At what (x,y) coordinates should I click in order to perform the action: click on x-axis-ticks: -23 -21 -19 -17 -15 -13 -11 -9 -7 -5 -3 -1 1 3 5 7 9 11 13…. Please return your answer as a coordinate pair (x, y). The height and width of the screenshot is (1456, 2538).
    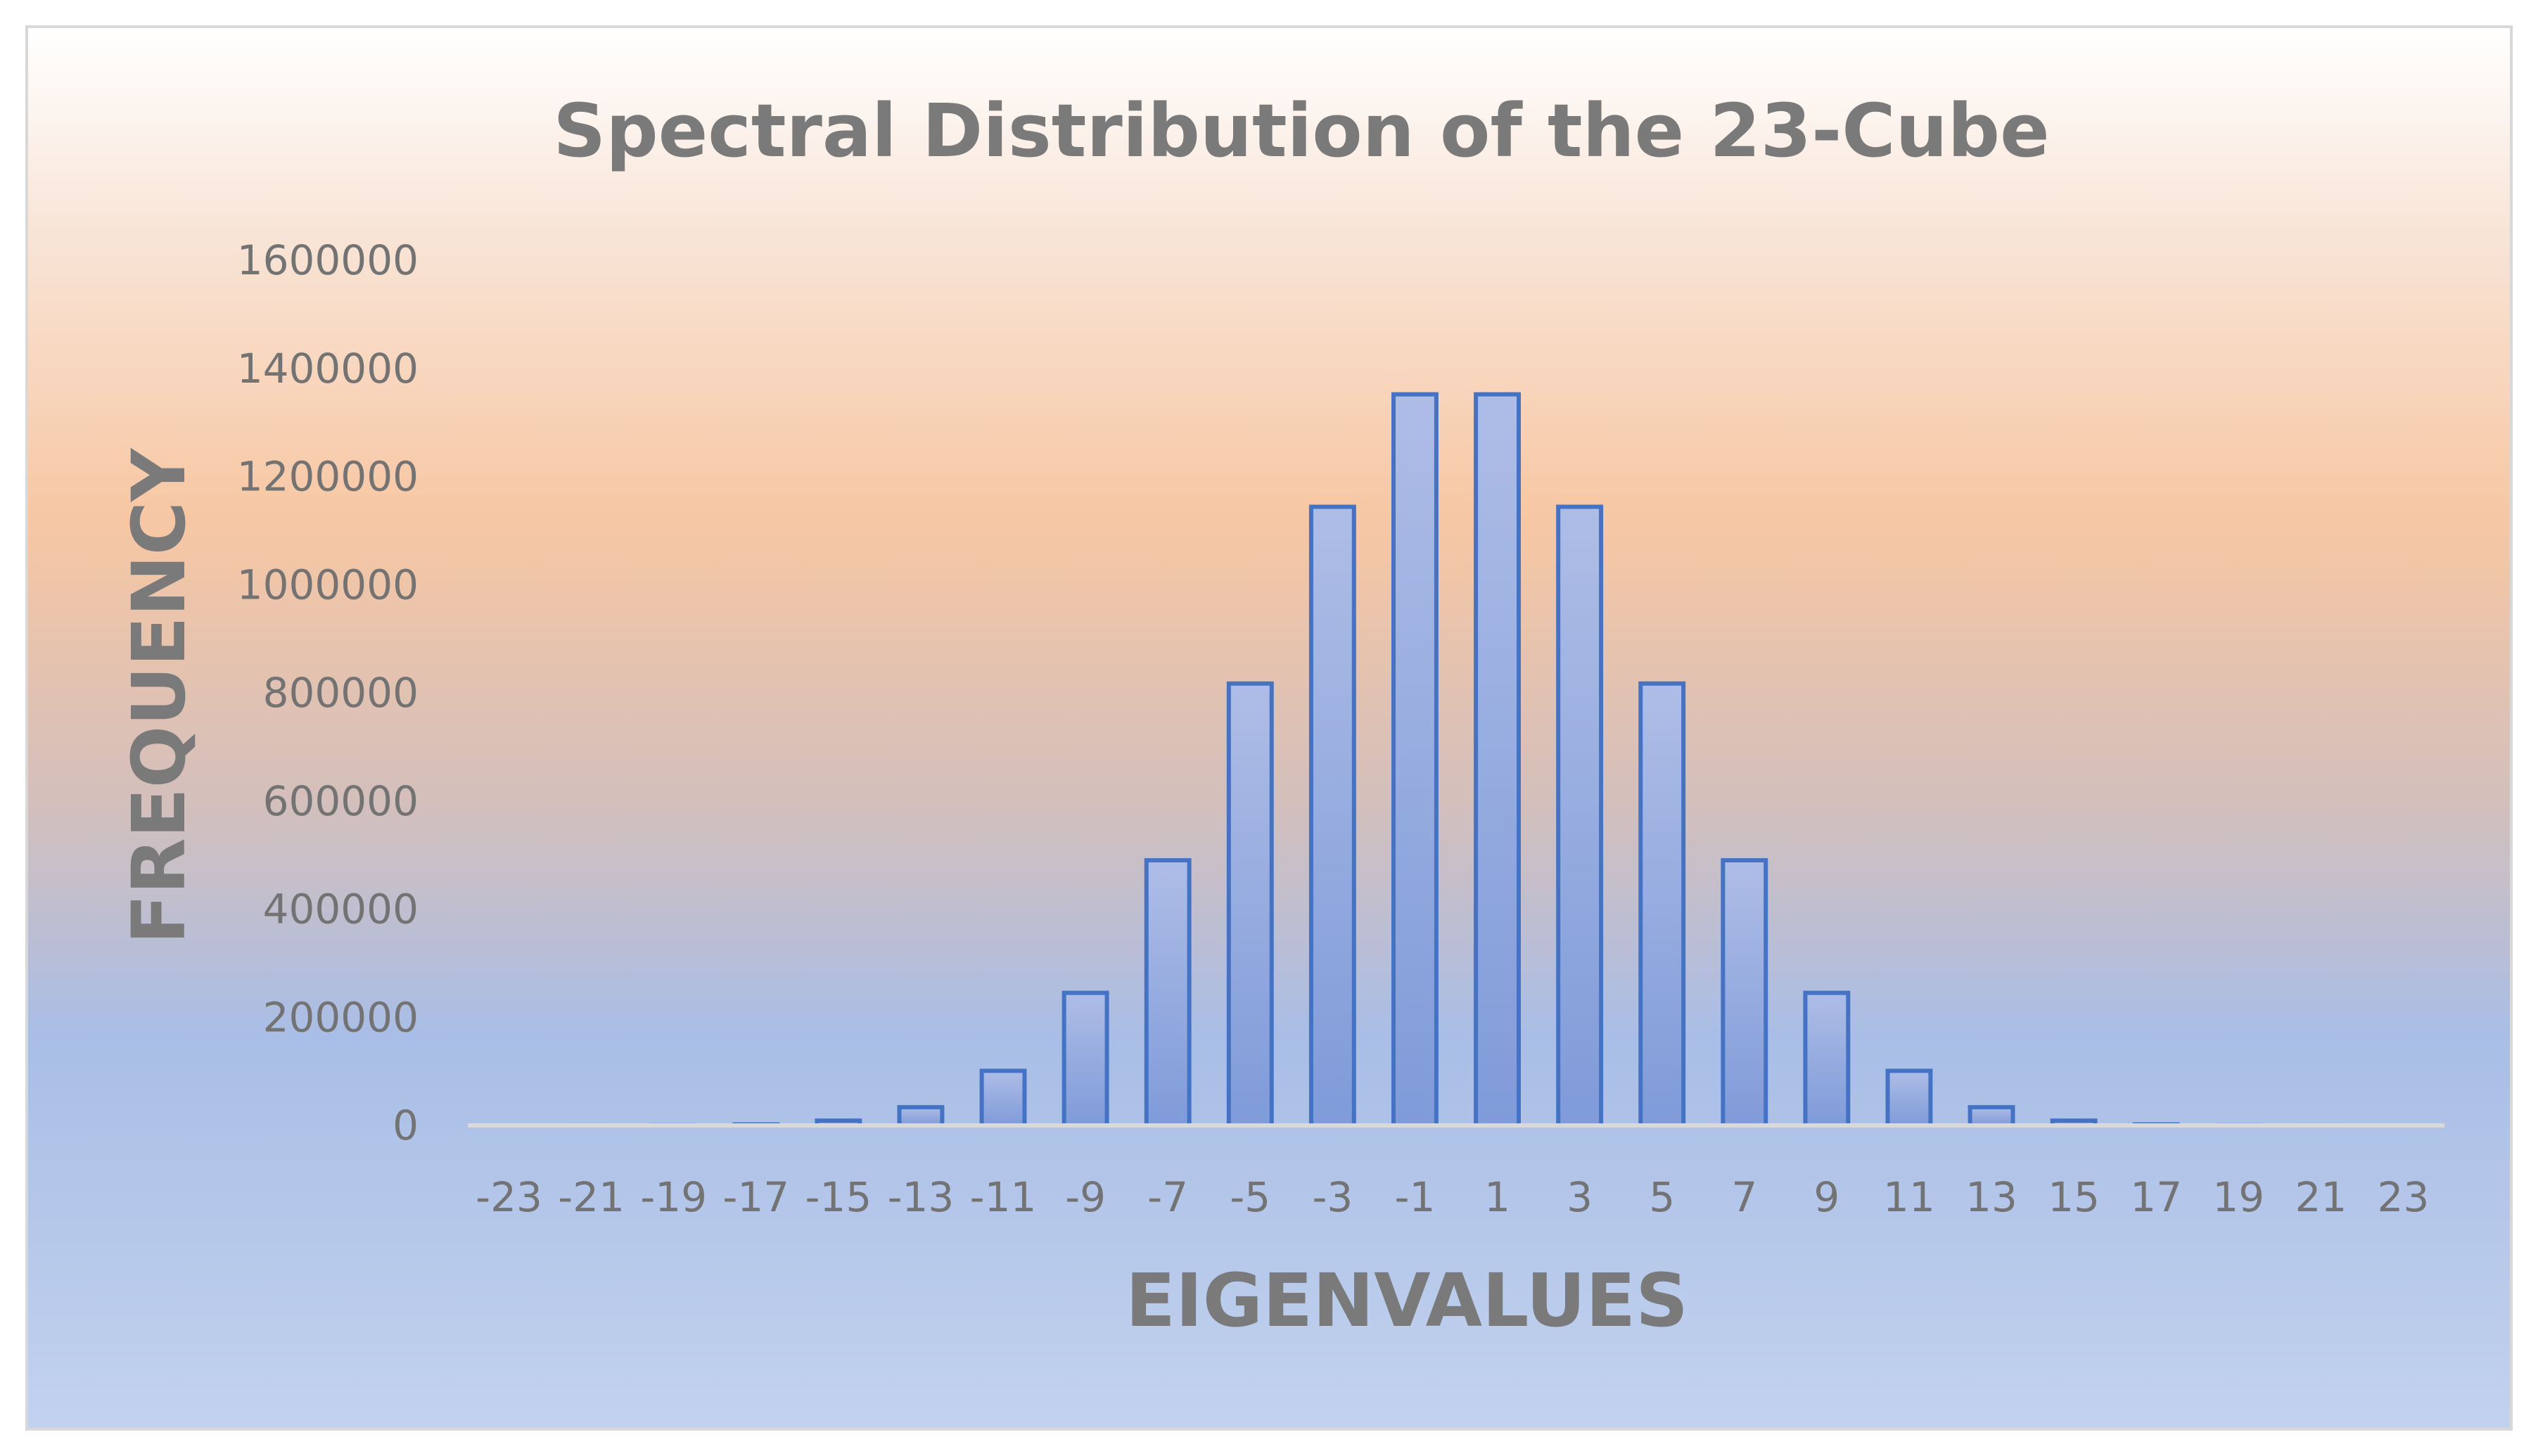
    Looking at the image, I should click on (1452, 1197).